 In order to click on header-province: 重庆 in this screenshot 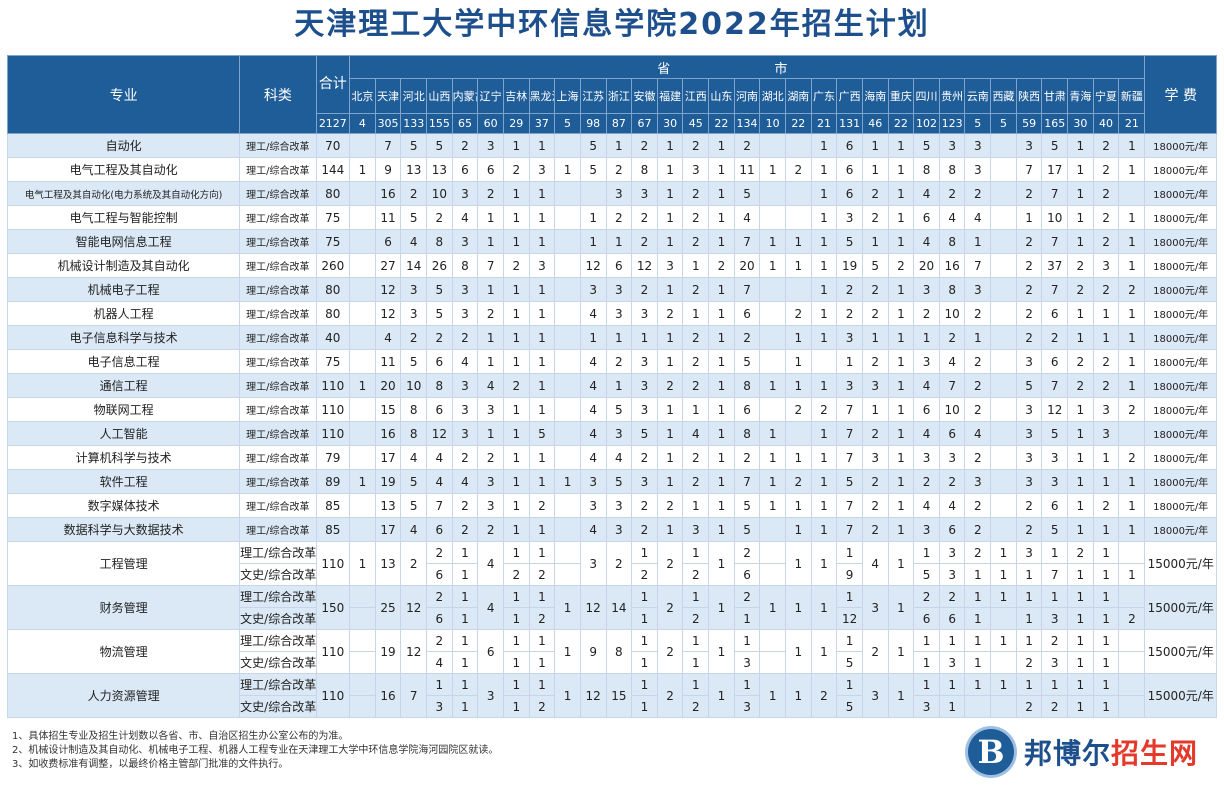, I will do `click(901, 96)`.